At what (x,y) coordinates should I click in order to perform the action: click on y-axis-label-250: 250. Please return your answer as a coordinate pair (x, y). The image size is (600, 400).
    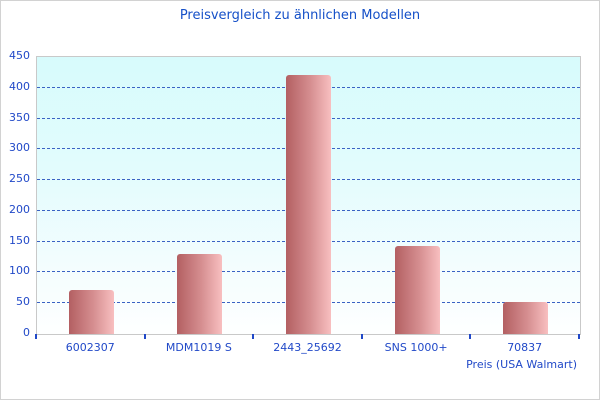
    Looking at the image, I should click on (19, 179).